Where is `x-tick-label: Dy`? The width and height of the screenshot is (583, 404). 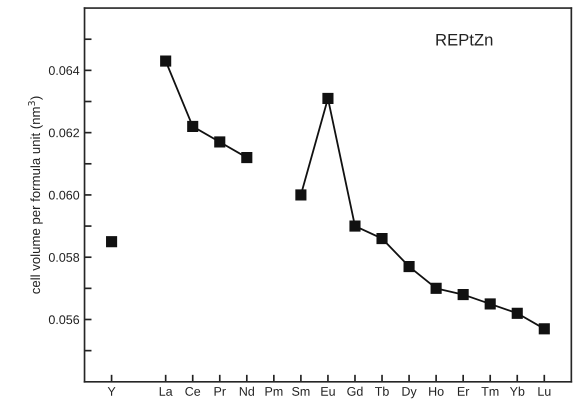 x-tick-label: Dy is located at coordinates (409, 392).